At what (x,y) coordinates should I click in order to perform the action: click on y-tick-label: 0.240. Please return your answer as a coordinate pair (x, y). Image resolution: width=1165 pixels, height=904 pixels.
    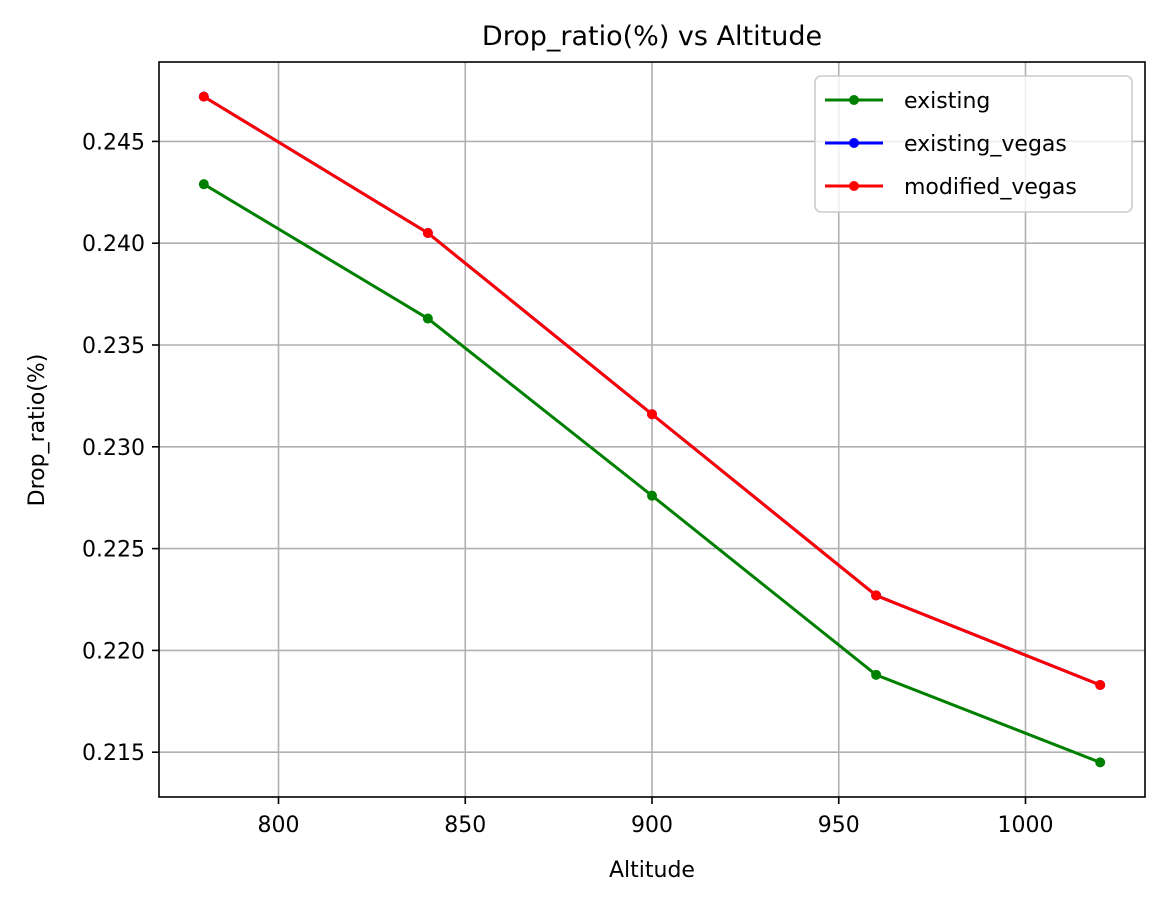
    Looking at the image, I should click on (113, 244).